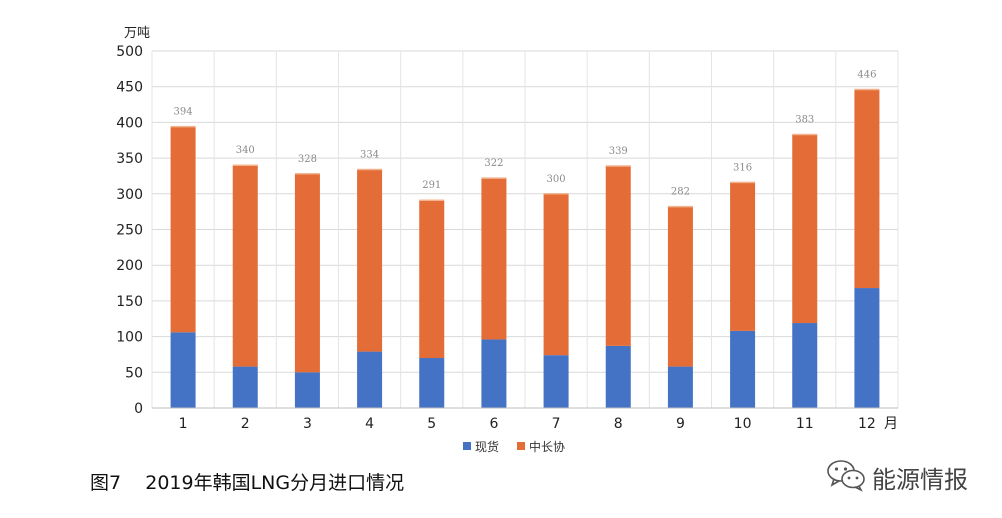  What do you see at coordinates (743, 424) in the screenshot?
I see `x-tick-label: 10` at bounding box center [743, 424].